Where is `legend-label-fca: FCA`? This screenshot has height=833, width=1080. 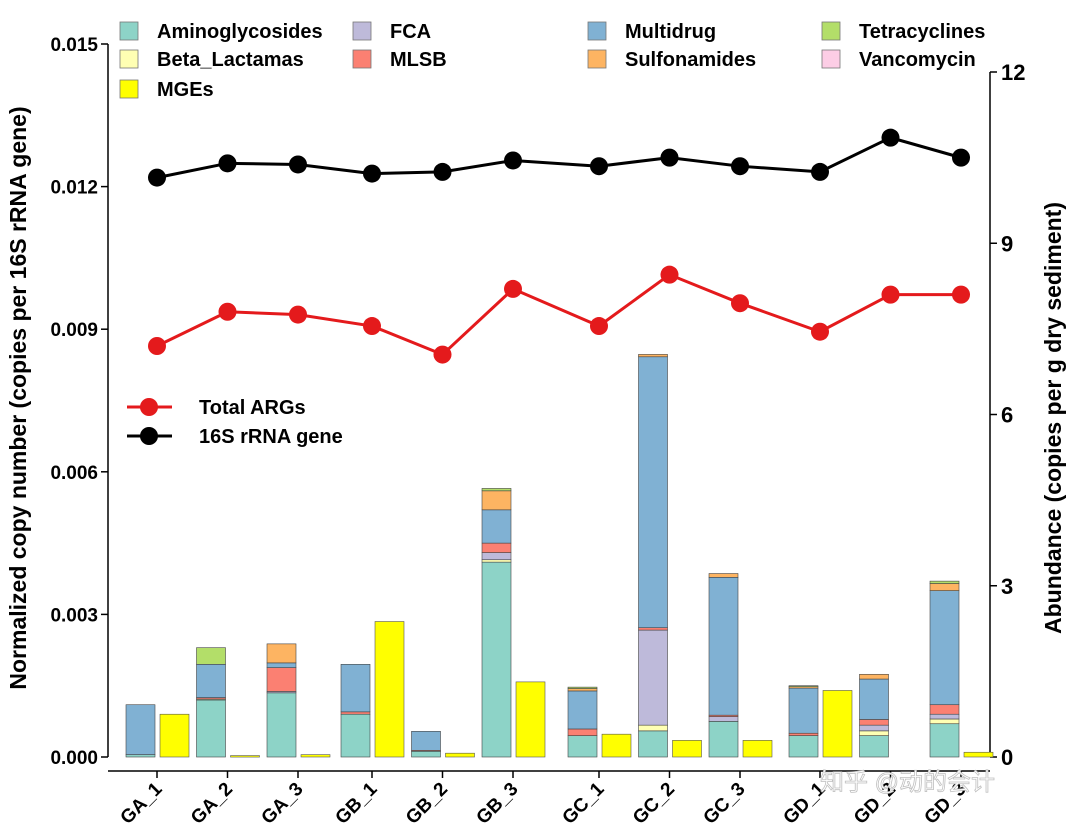 legend-label-fca: FCA is located at coordinates (410, 32).